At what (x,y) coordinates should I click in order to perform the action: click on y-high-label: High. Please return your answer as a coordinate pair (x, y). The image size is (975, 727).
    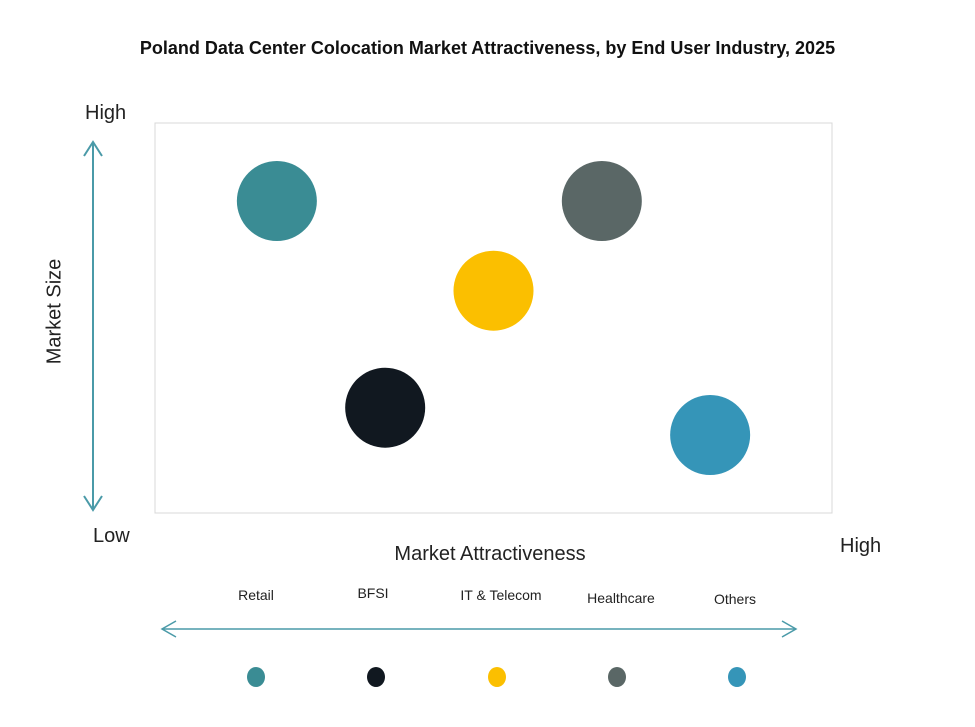
    Looking at the image, I should click on (106, 113).